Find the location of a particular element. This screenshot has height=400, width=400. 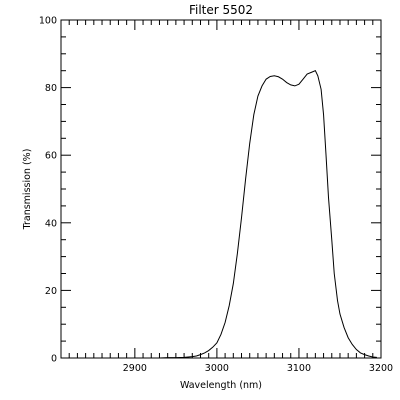

y-tick-label: 60 is located at coordinates (51, 156).